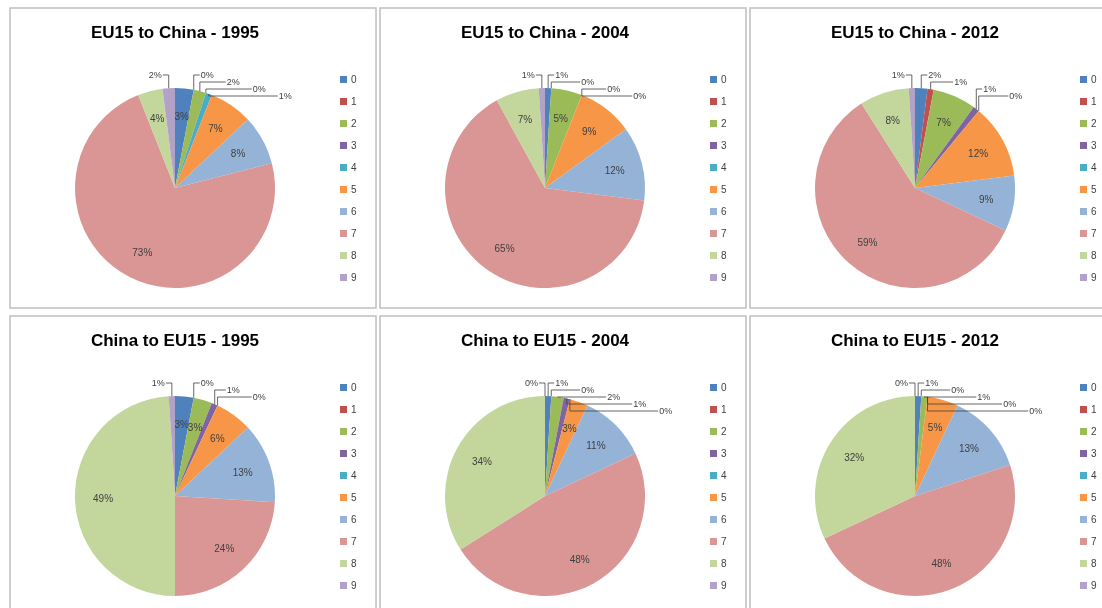 The image size is (1102, 608). Describe the element at coordinates (103, 499) in the screenshot. I see `data-label: 49%` at that location.